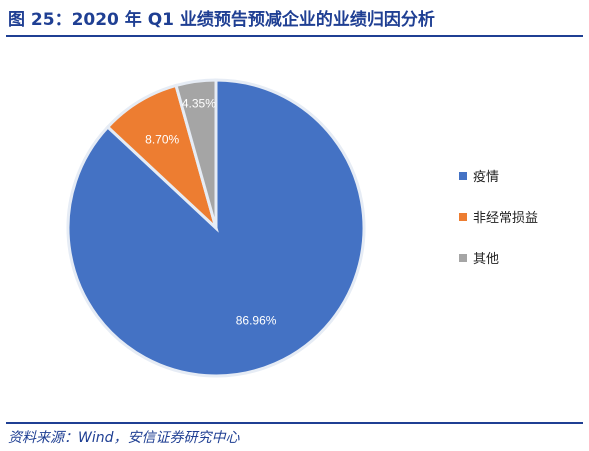  What do you see at coordinates (505, 218) in the screenshot?
I see `legend-label-2: 非经常损益` at bounding box center [505, 218].